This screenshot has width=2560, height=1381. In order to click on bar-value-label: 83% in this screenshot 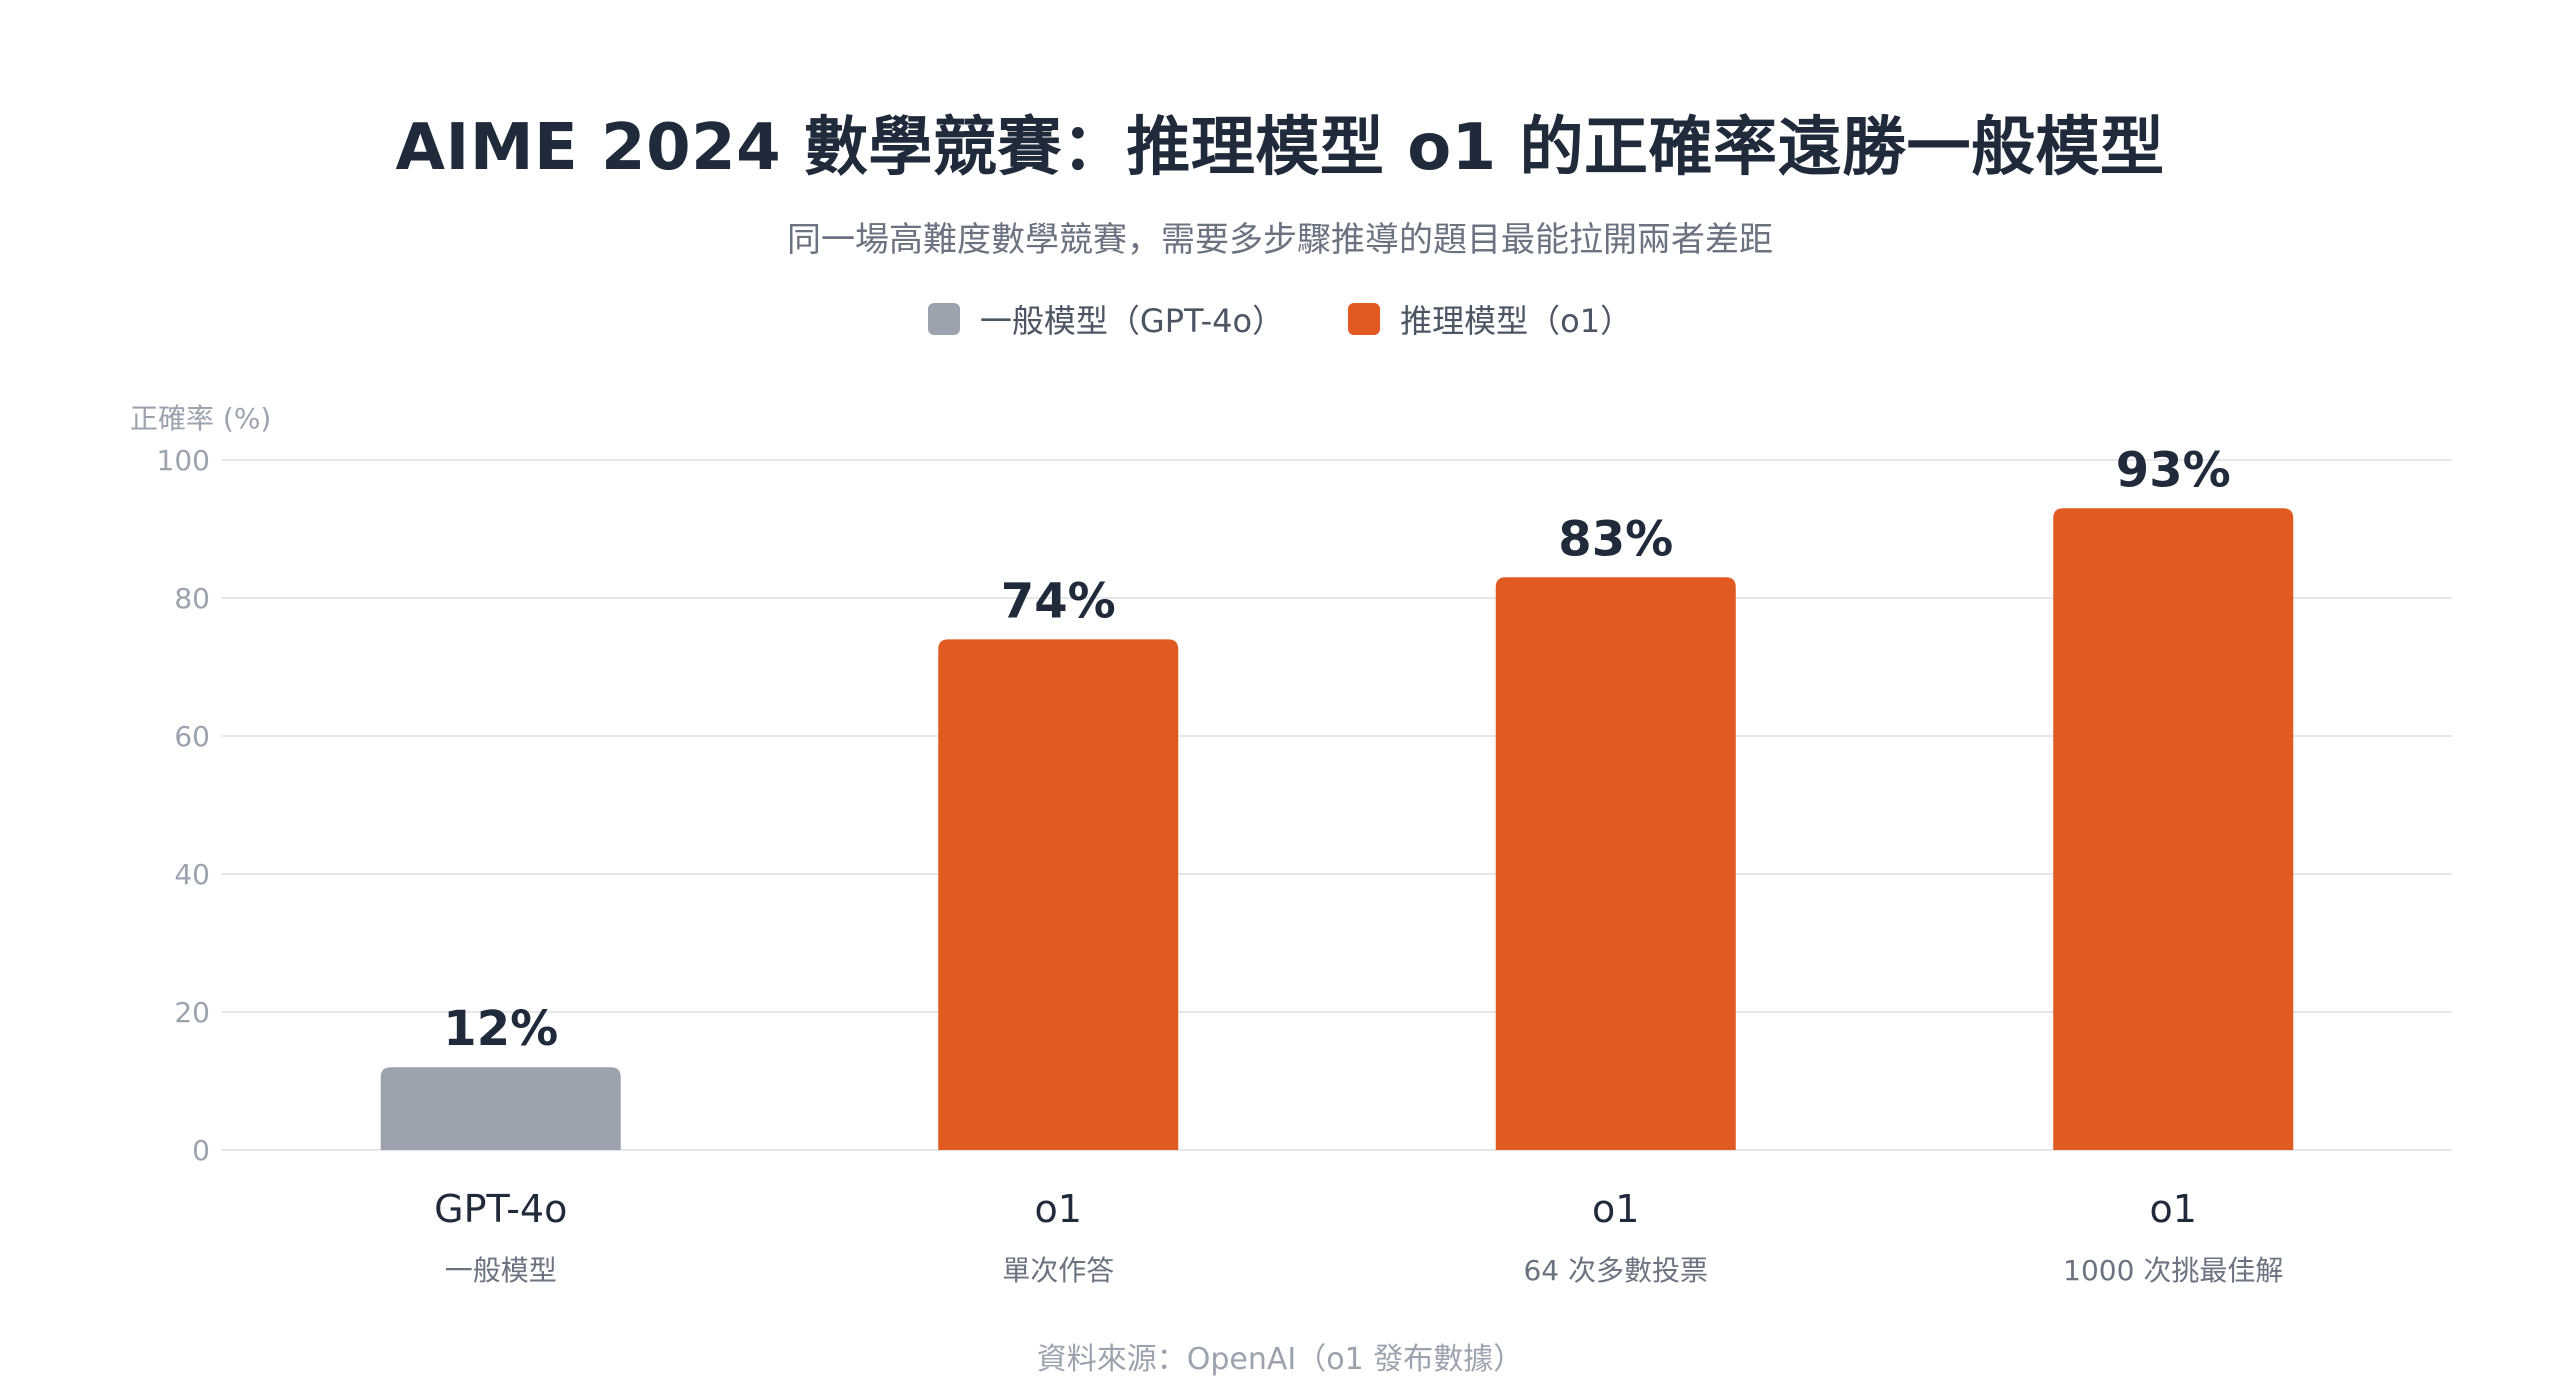, I will do `click(1615, 539)`.